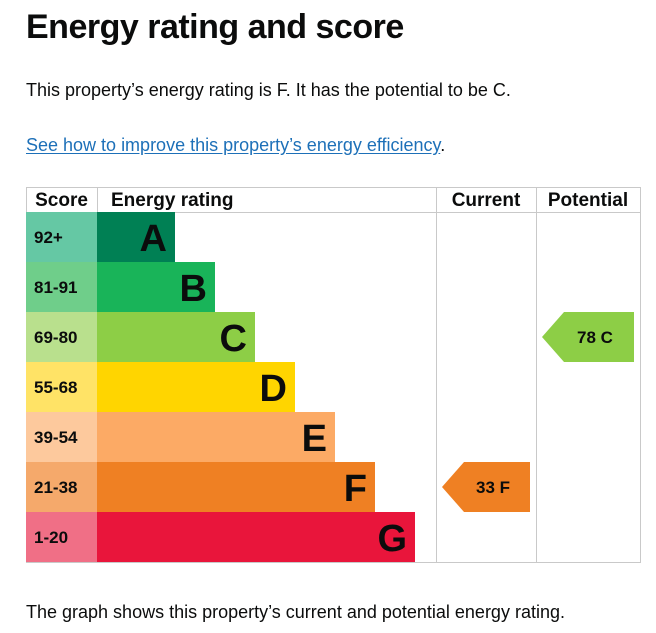  Describe the element at coordinates (215, 27) in the screenshot. I see `page-title: Energy rating and score` at that location.